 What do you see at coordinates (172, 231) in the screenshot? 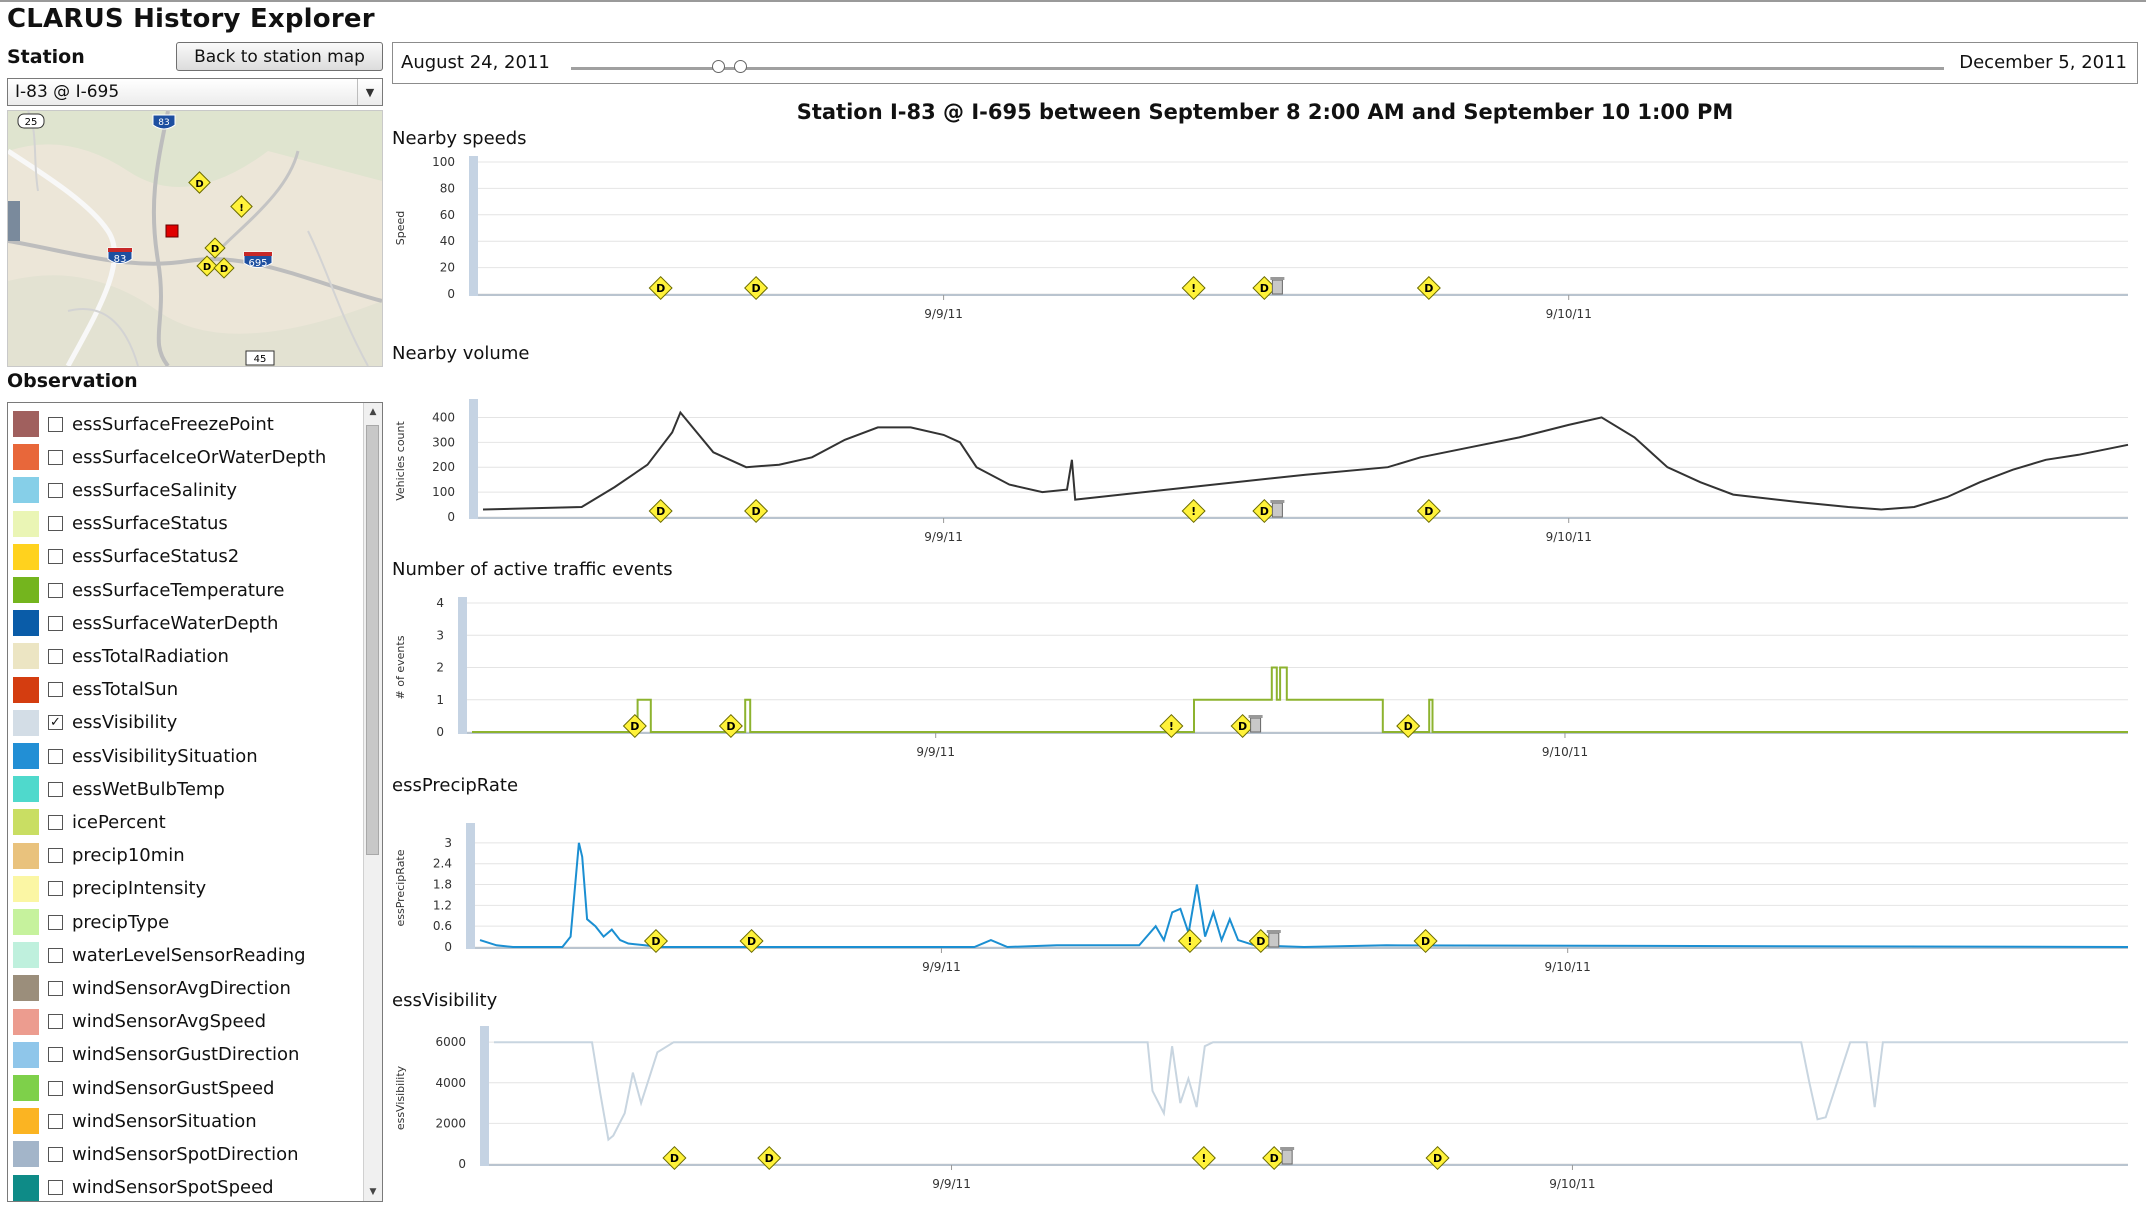
I see `selected-station-marker` at bounding box center [172, 231].